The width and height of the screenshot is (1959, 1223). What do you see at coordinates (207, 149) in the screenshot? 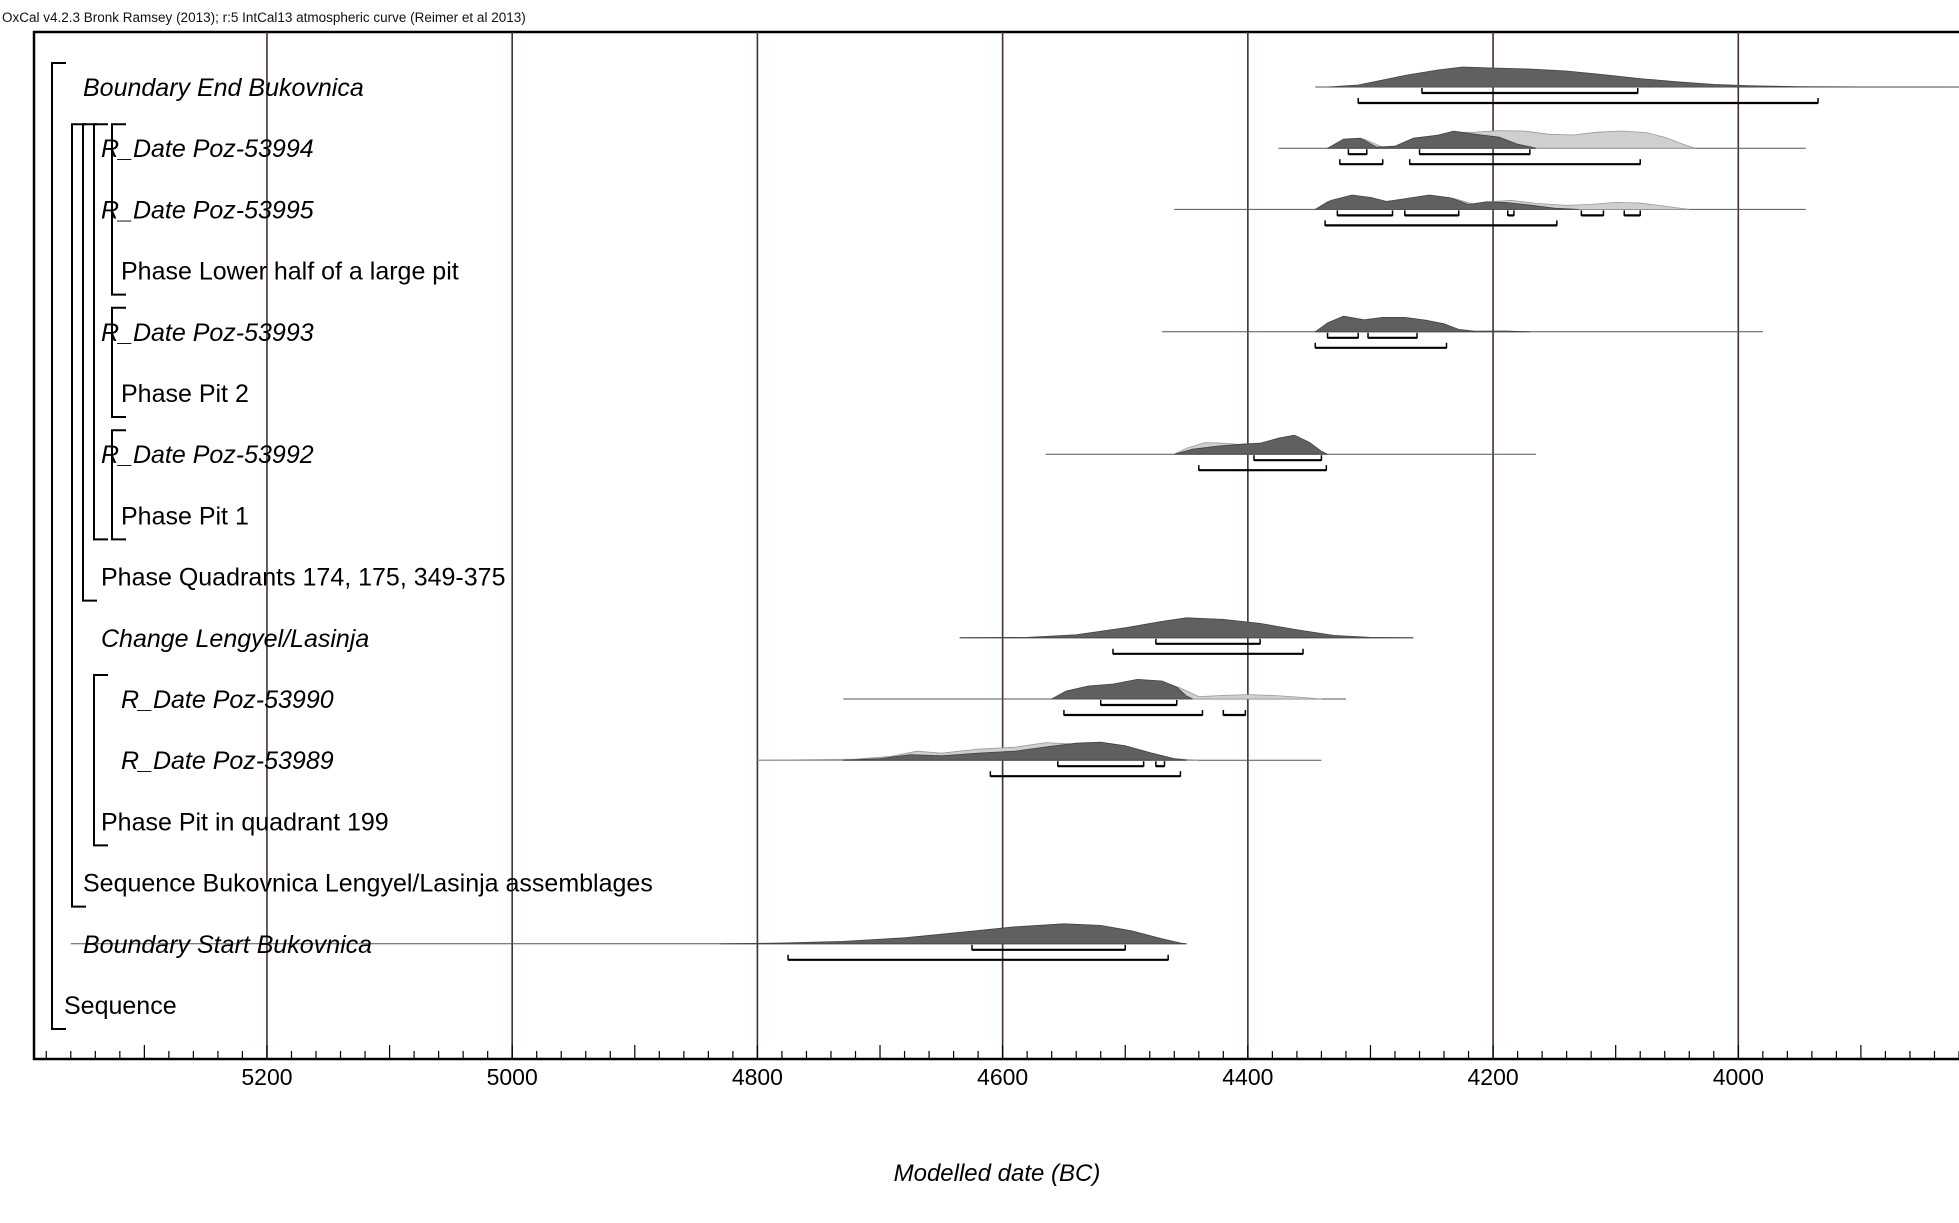
I see `row-label: R_Date Poz-53994` at bounding box center [207, 149].